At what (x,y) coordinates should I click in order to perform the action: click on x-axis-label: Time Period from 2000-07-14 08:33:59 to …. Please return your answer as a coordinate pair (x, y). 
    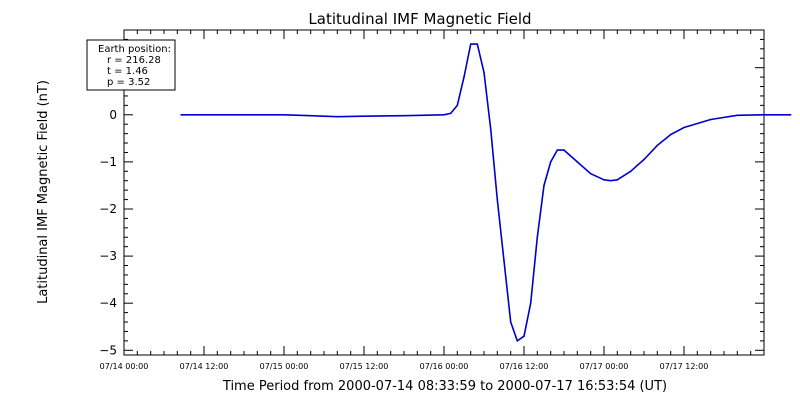
    Looking at the image, I should click on (444, 386).